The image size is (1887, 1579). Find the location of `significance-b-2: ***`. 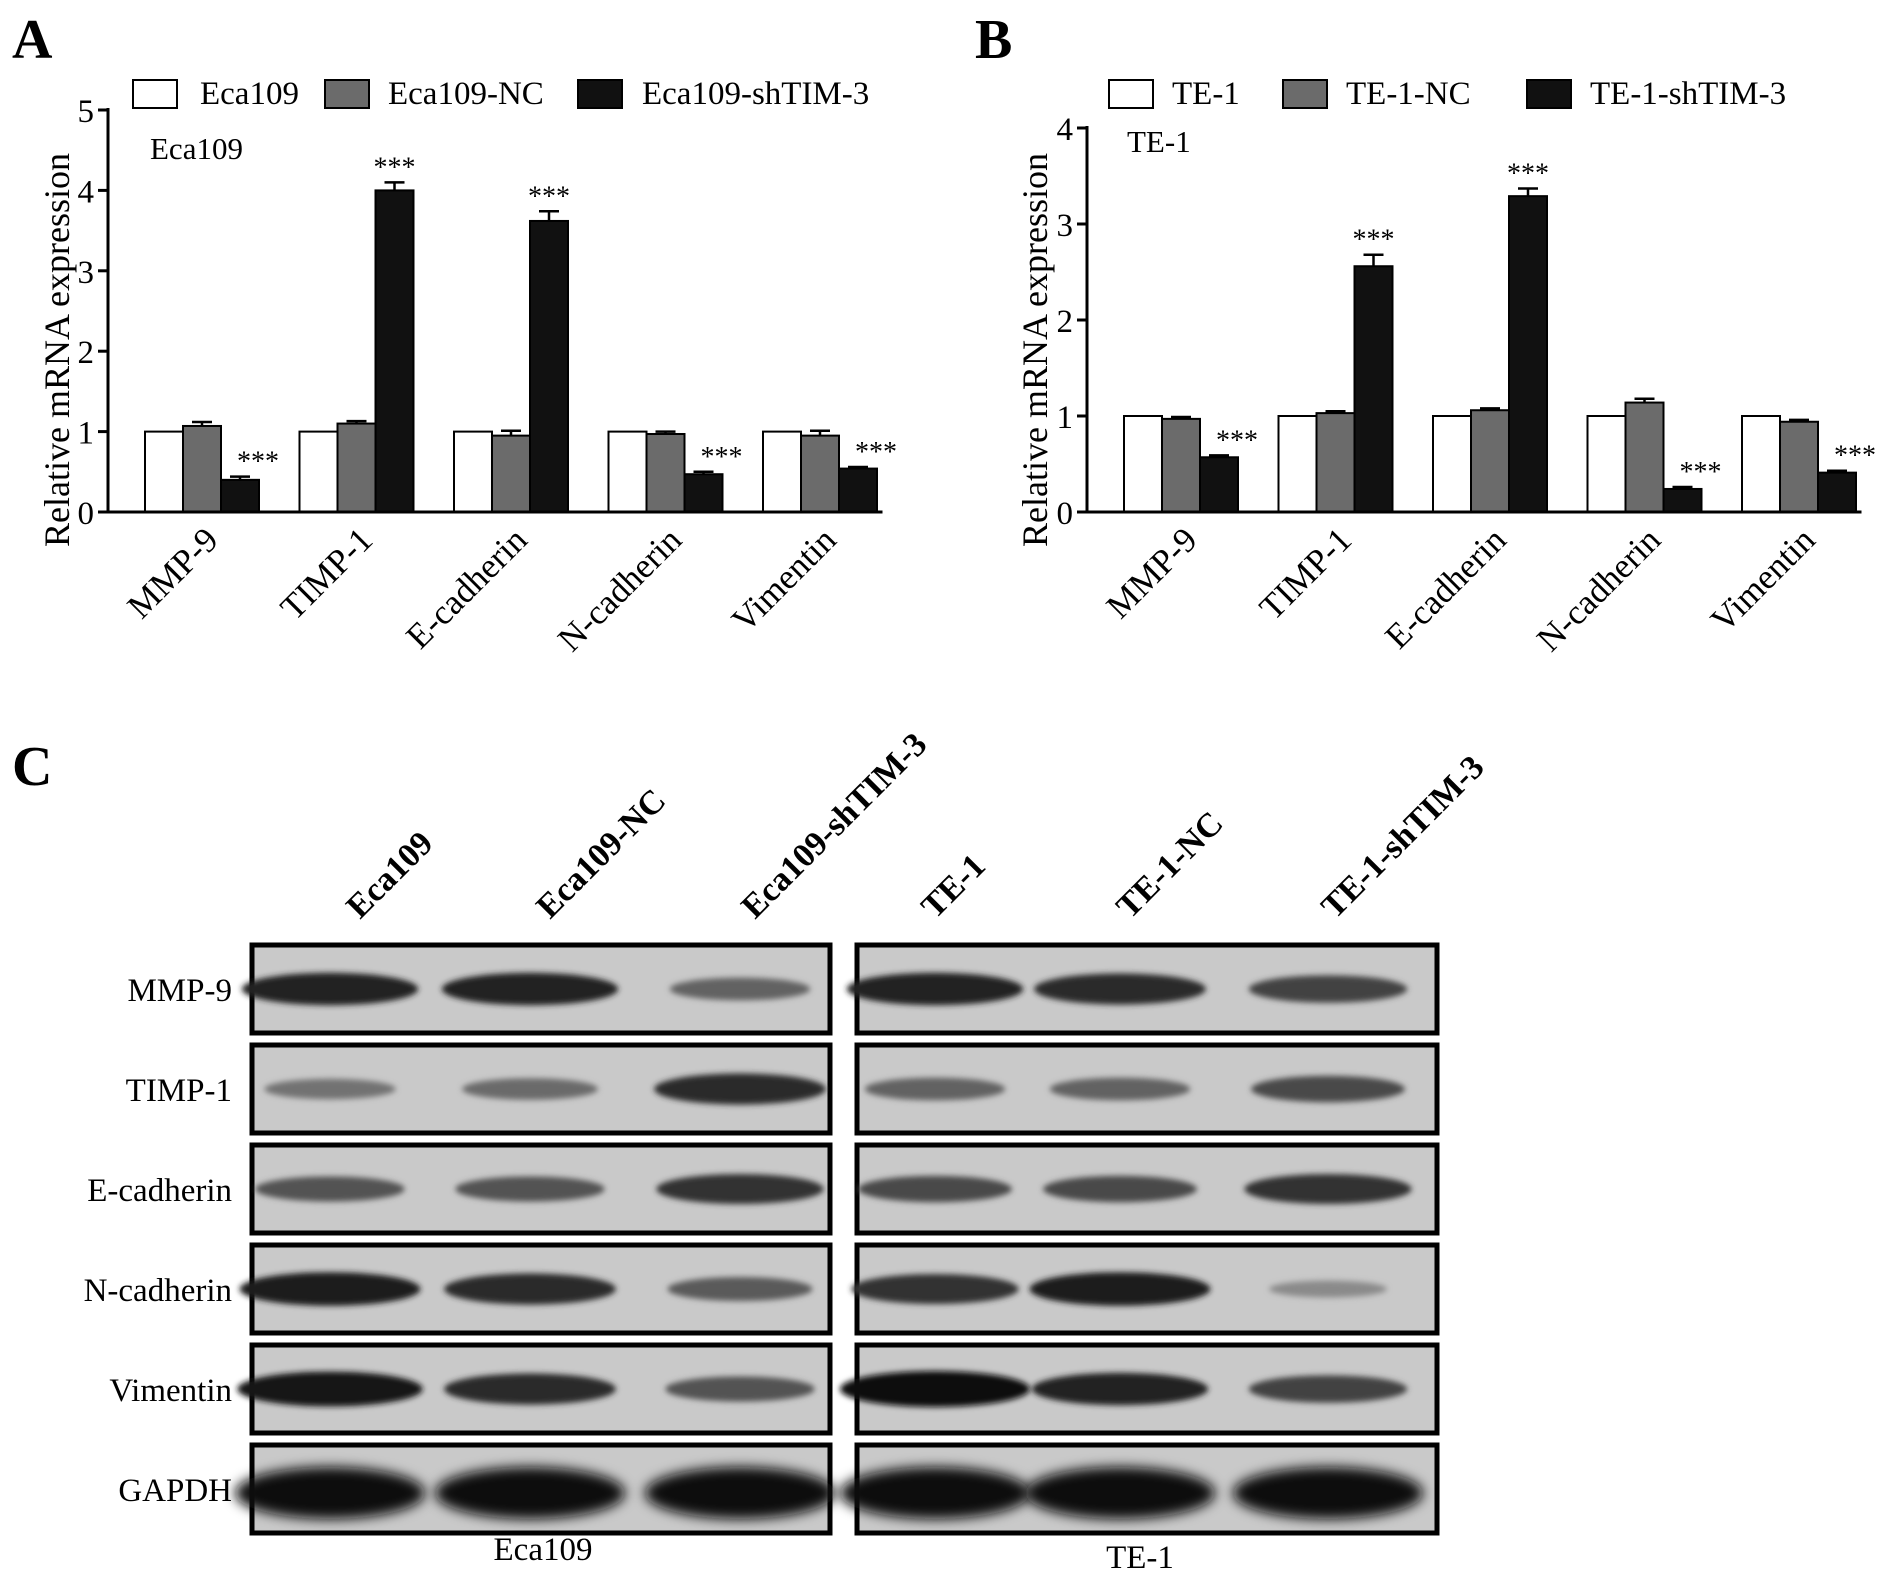

significance-b-2: *** is located at coordinates (1528, 173).